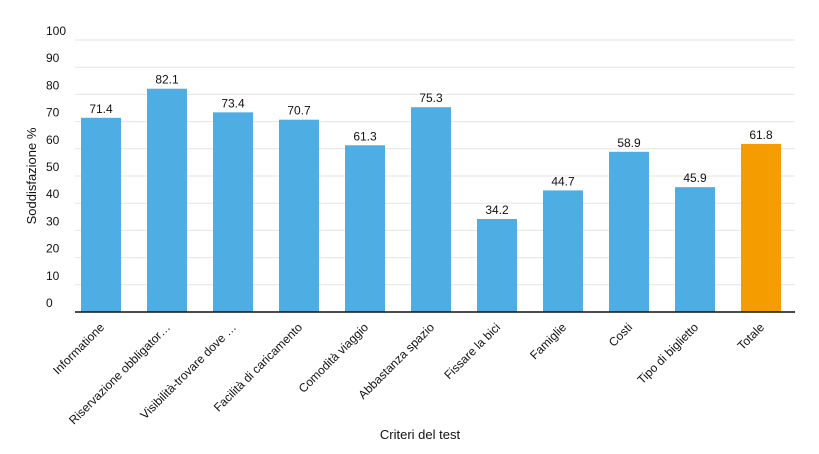 Image resolution: width=819 pixels, height=454 pixels. Describe the element at coordinates (629, 143) in the screenshot. I see `bar-value-label: 58.9` at that location.